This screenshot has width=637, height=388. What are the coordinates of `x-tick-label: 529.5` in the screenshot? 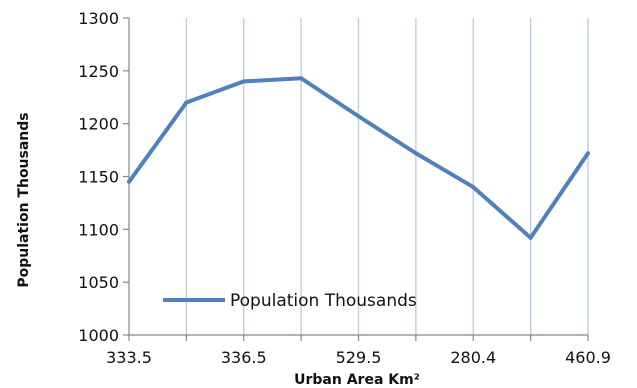 It's located at (359, 357).